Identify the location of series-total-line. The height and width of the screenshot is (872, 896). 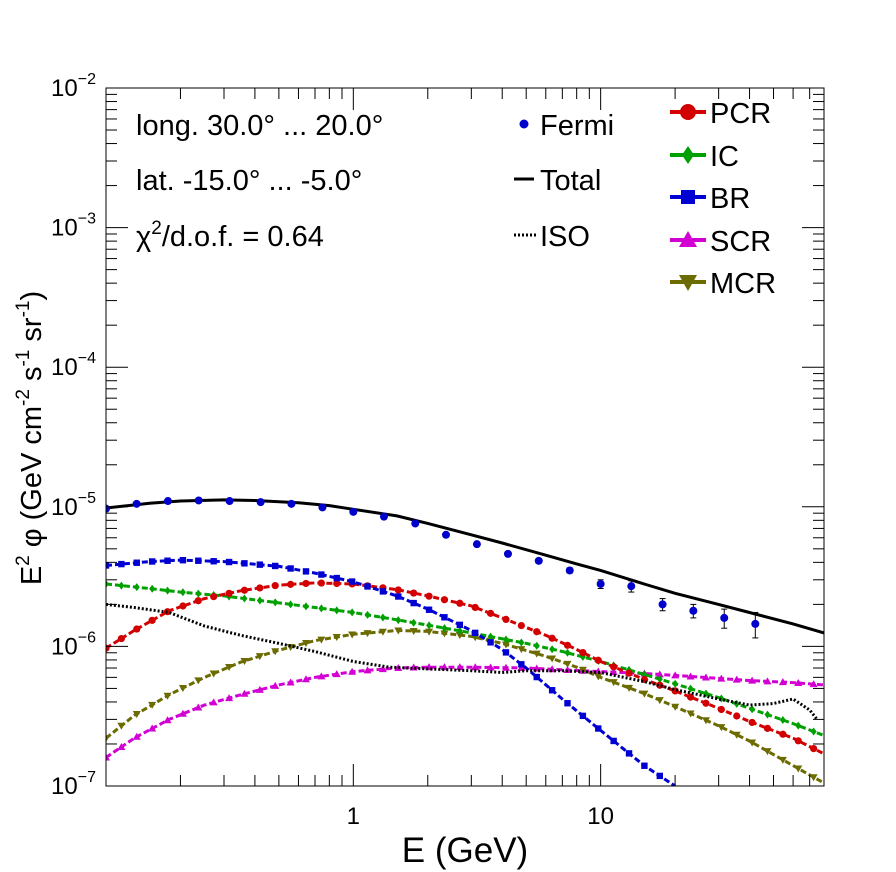
(465, 566).